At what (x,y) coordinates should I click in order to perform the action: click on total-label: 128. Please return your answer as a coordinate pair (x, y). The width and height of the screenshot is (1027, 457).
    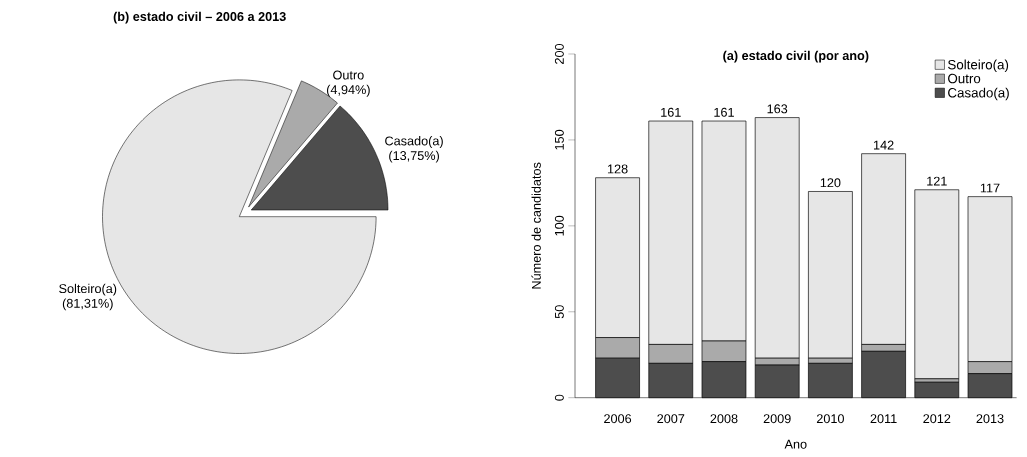
    Looking at the image, I should click on (617, 169).